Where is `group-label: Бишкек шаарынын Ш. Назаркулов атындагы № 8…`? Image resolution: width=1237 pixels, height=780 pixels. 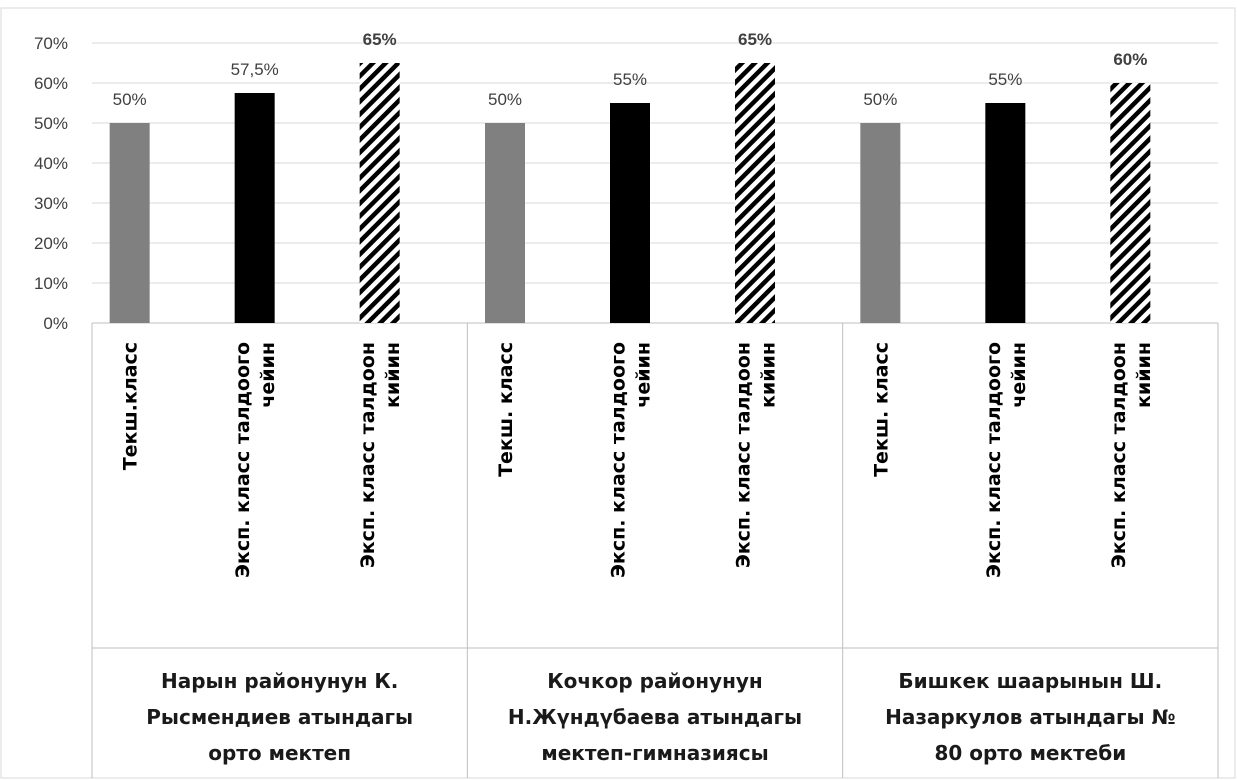 group-label: Бишкек шаарынын Ш. Назаркулов атындагы № 8… is located at coordinates (1030, 717).